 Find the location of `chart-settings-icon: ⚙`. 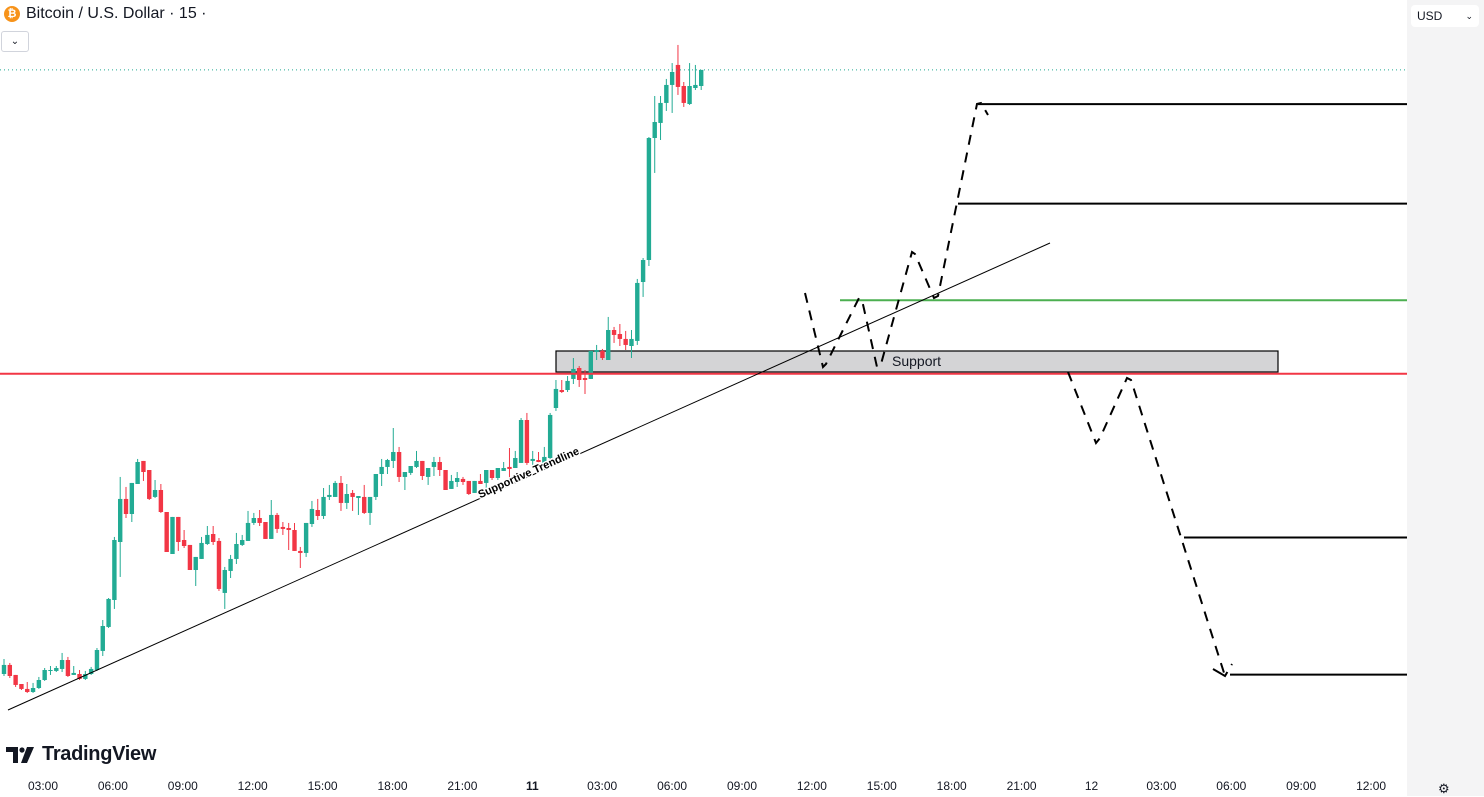

chart-settings-icon: ⚙ is located at coordinates (1444, 788).